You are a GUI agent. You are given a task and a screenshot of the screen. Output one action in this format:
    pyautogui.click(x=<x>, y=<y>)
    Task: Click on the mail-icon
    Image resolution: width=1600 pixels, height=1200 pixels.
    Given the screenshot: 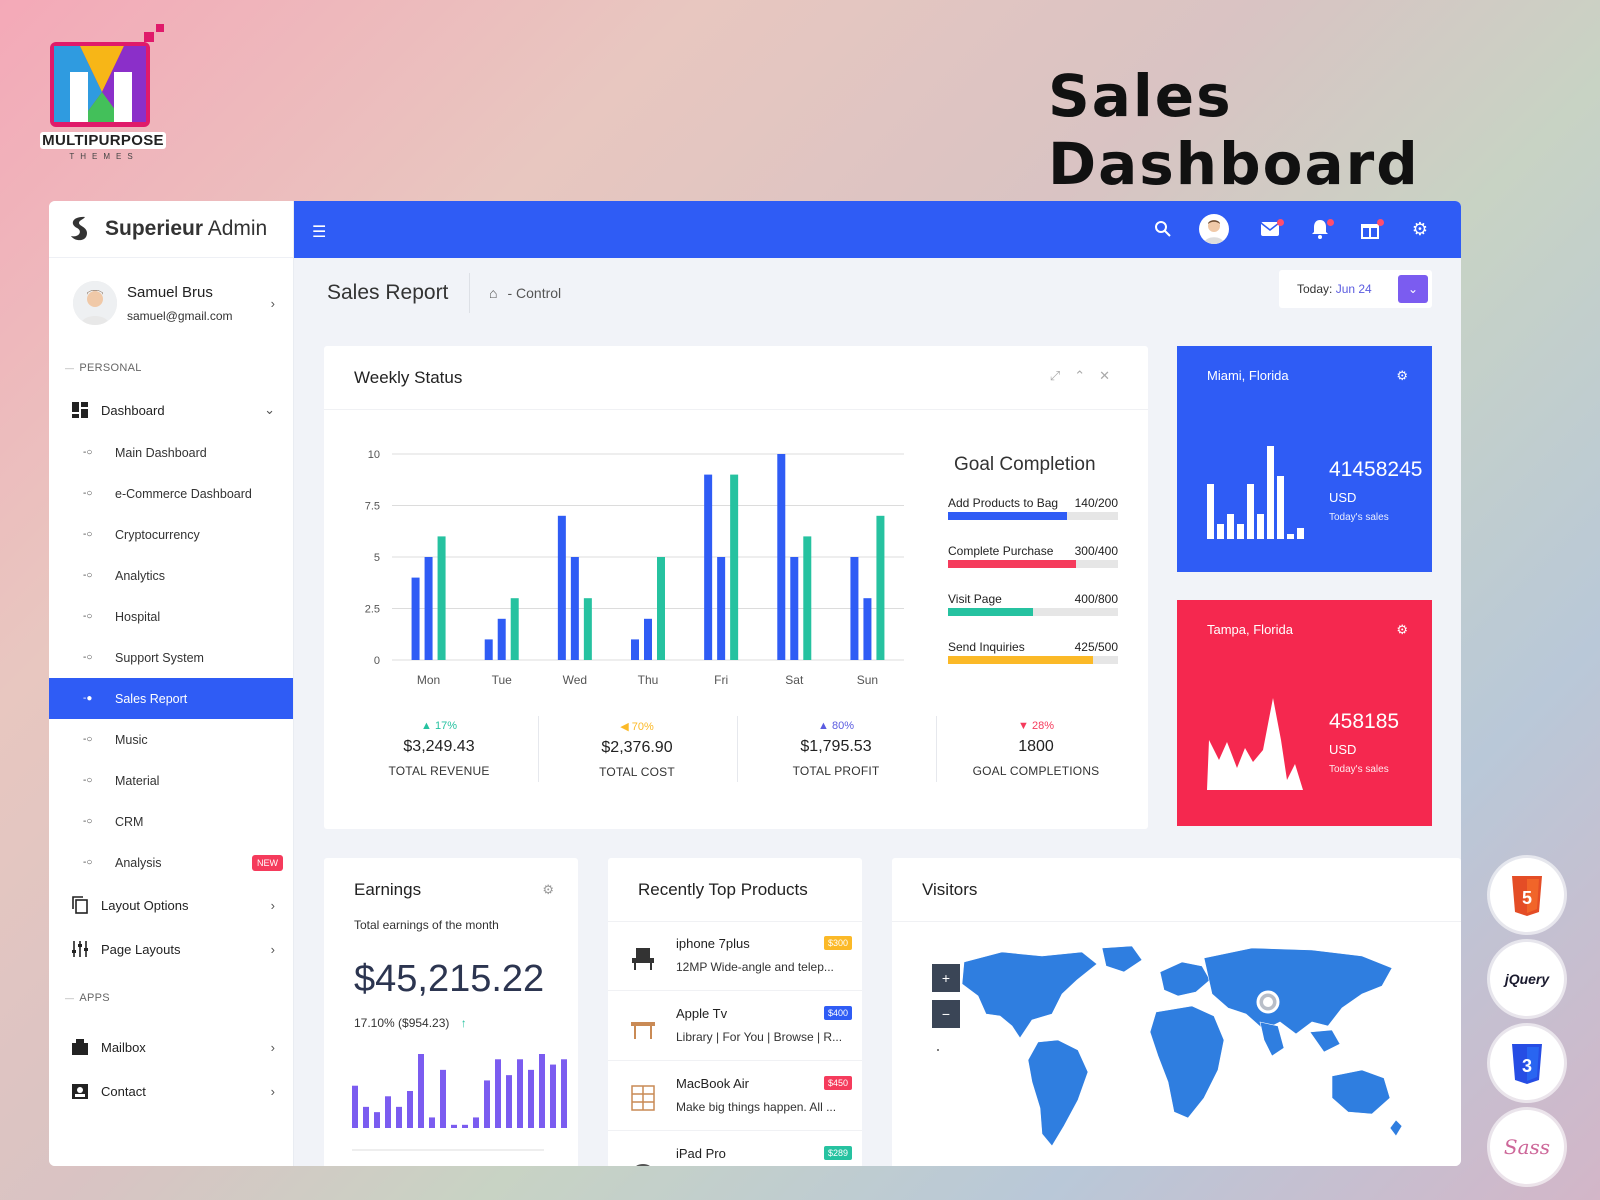 What is the action you would take?
    pyautogui.click(x=1270, y=229)
    